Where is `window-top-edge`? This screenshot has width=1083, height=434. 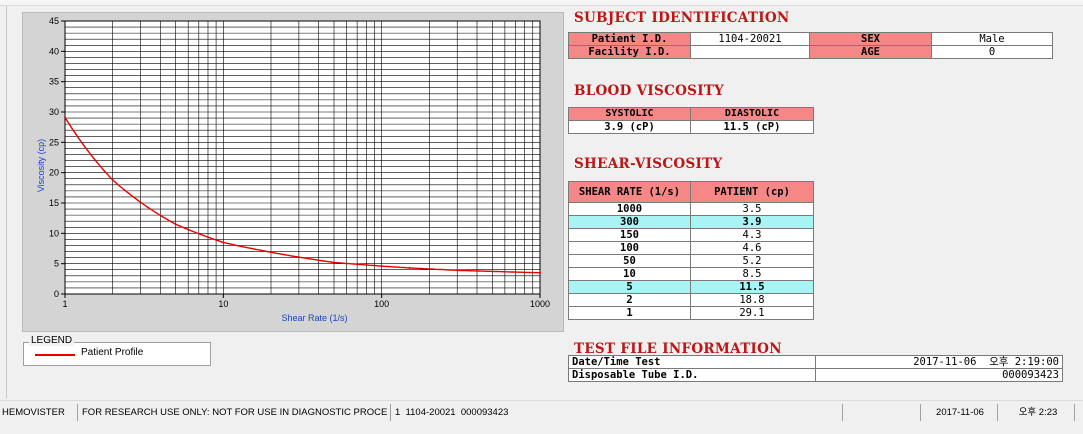
window-top-edge is located at coordinates (541, 3).